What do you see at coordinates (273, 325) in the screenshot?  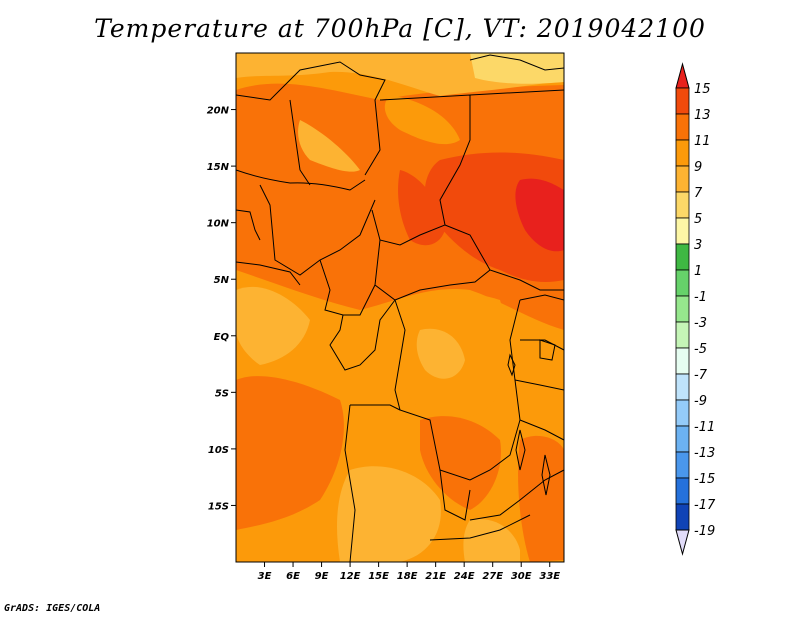 I see `west-coast-cool` at bounding box center [273, 325].